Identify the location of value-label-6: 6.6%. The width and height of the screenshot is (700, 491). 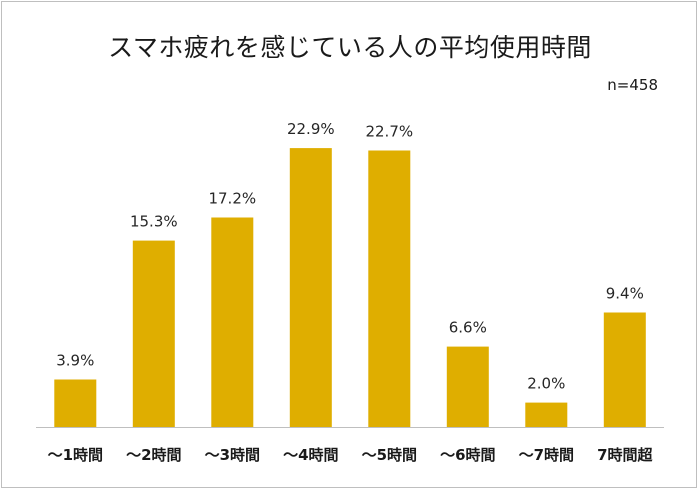
(468, 328).